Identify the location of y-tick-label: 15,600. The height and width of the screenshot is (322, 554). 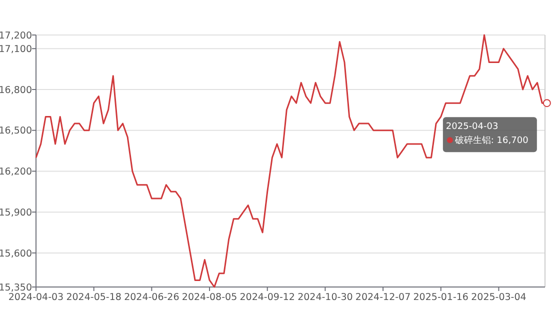
(16, 254).